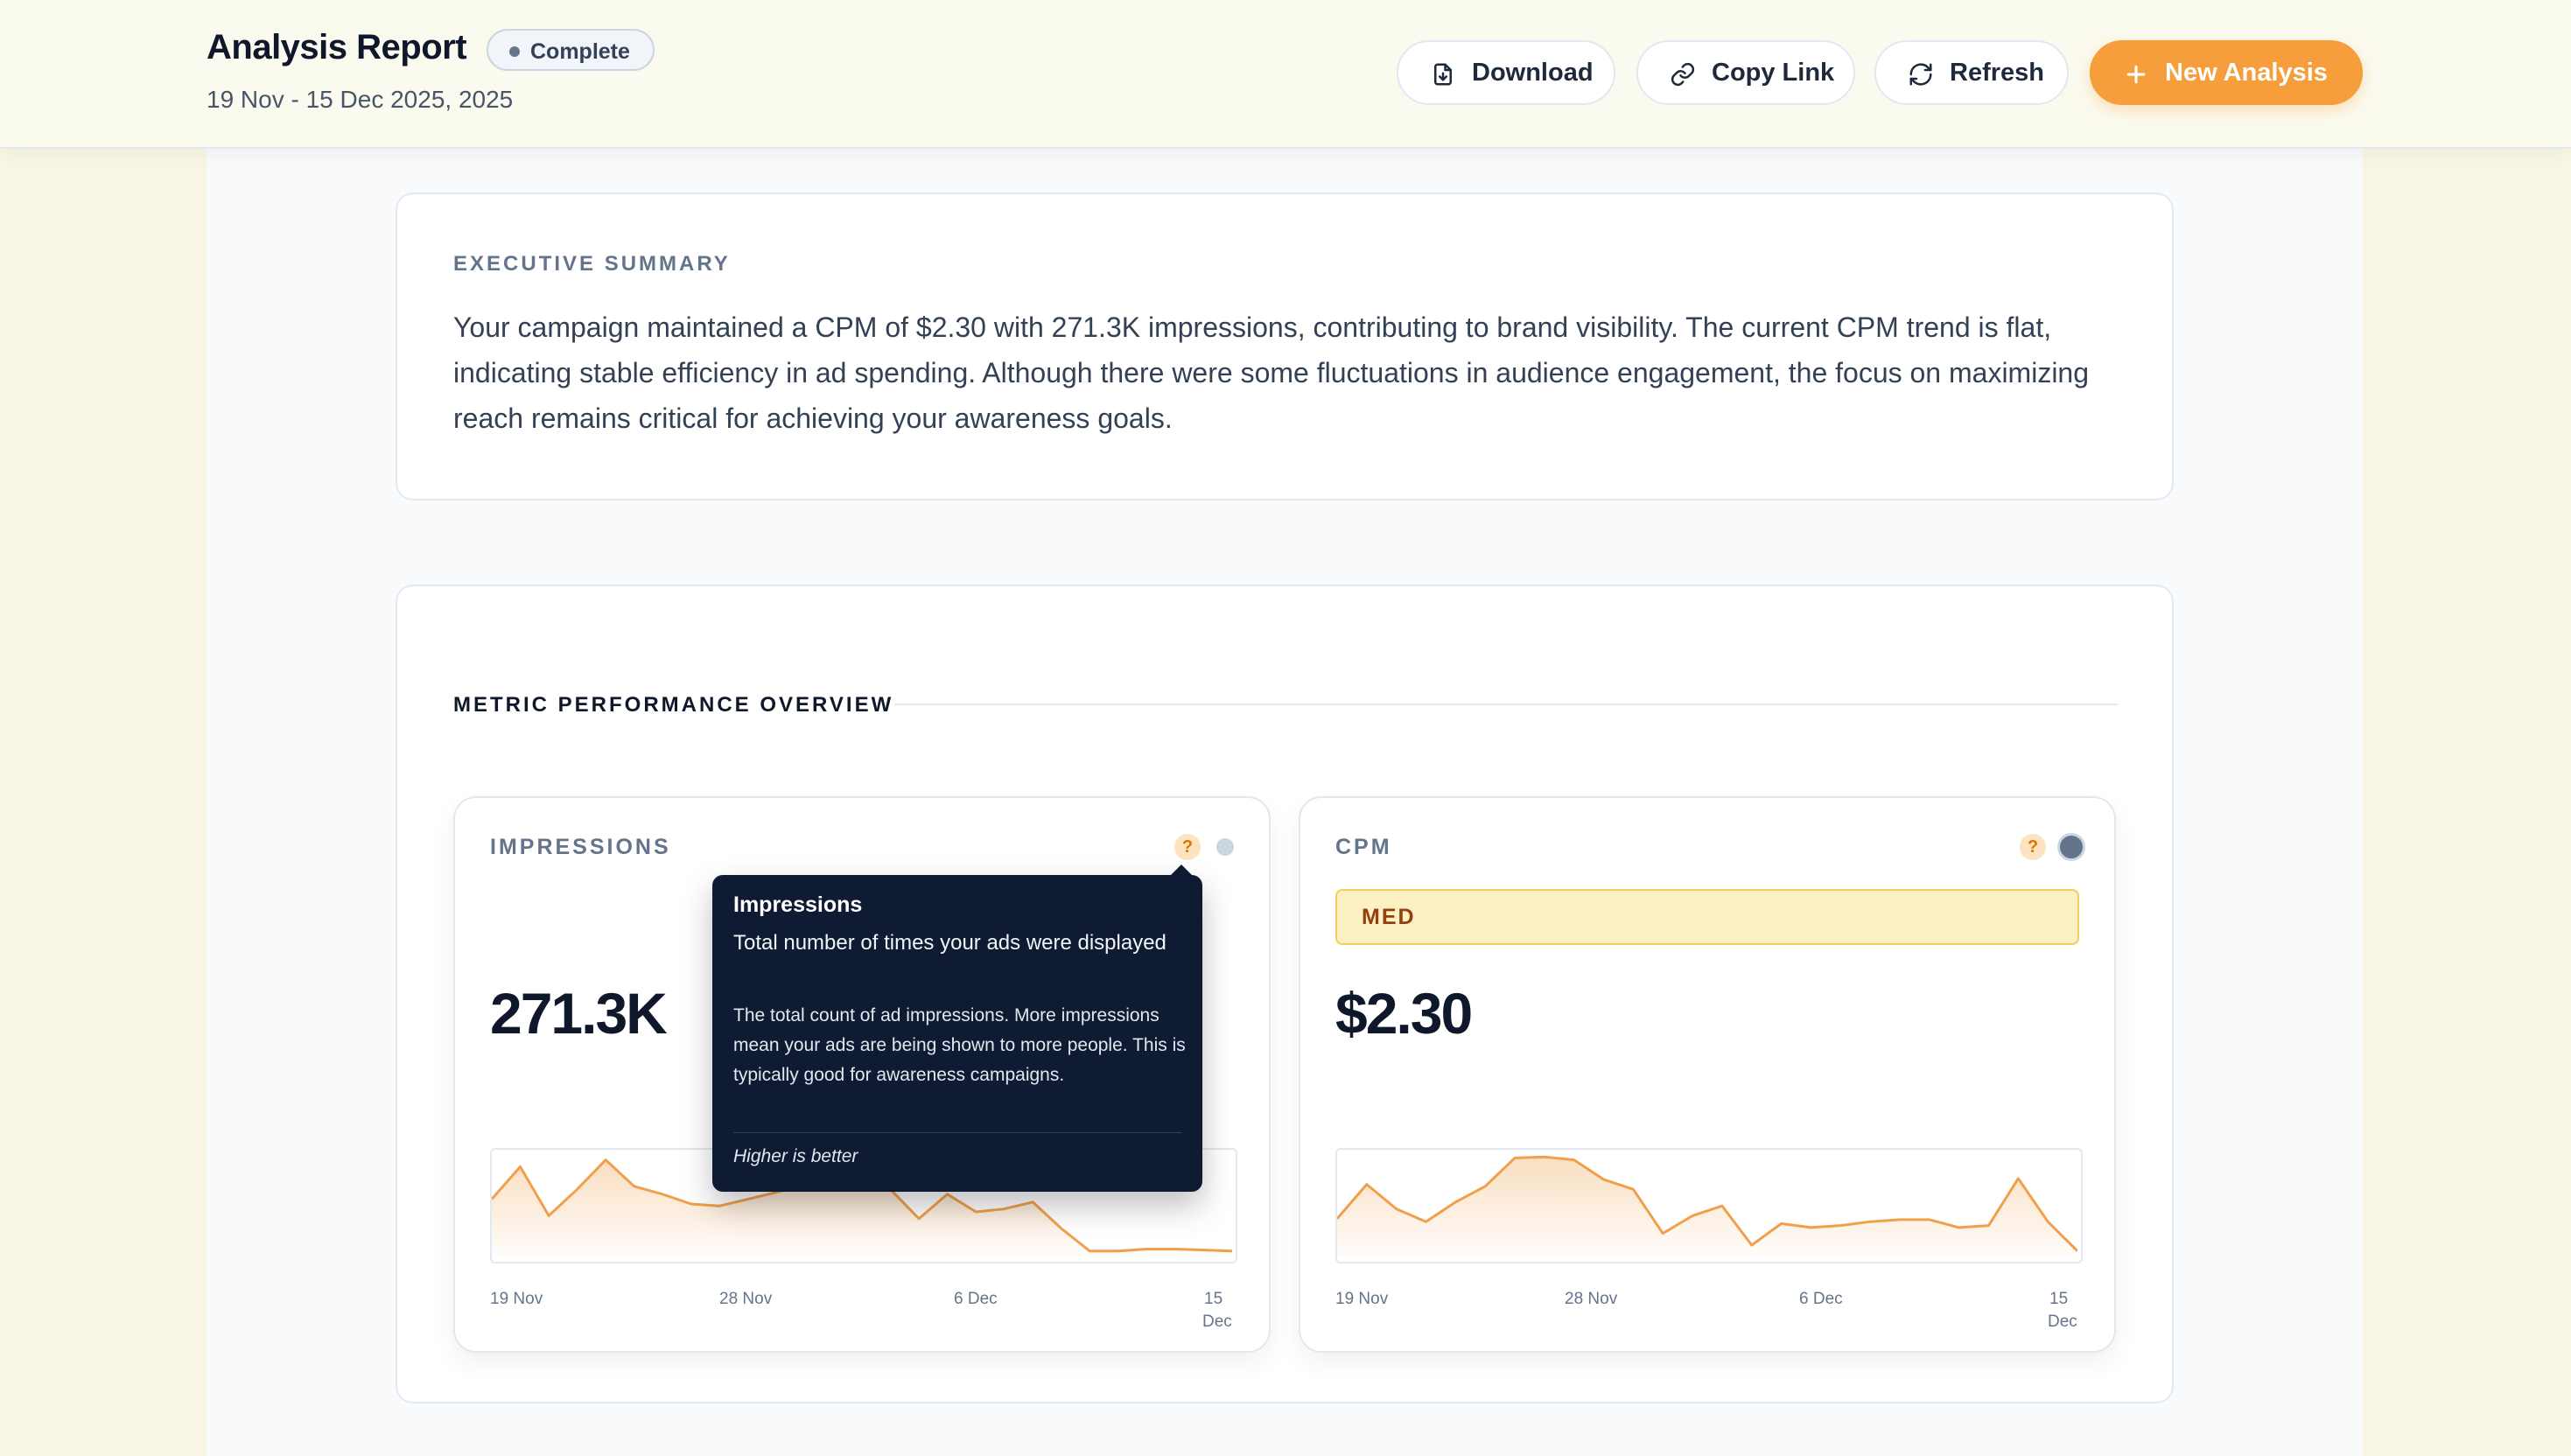 The width and height of the screenshot is (2571, 1456). What do you see at coordinates (516, 1299) in the screenshot?
I see `impressions-tick-start: 19 Nov` at bounding box center [516, 1299].